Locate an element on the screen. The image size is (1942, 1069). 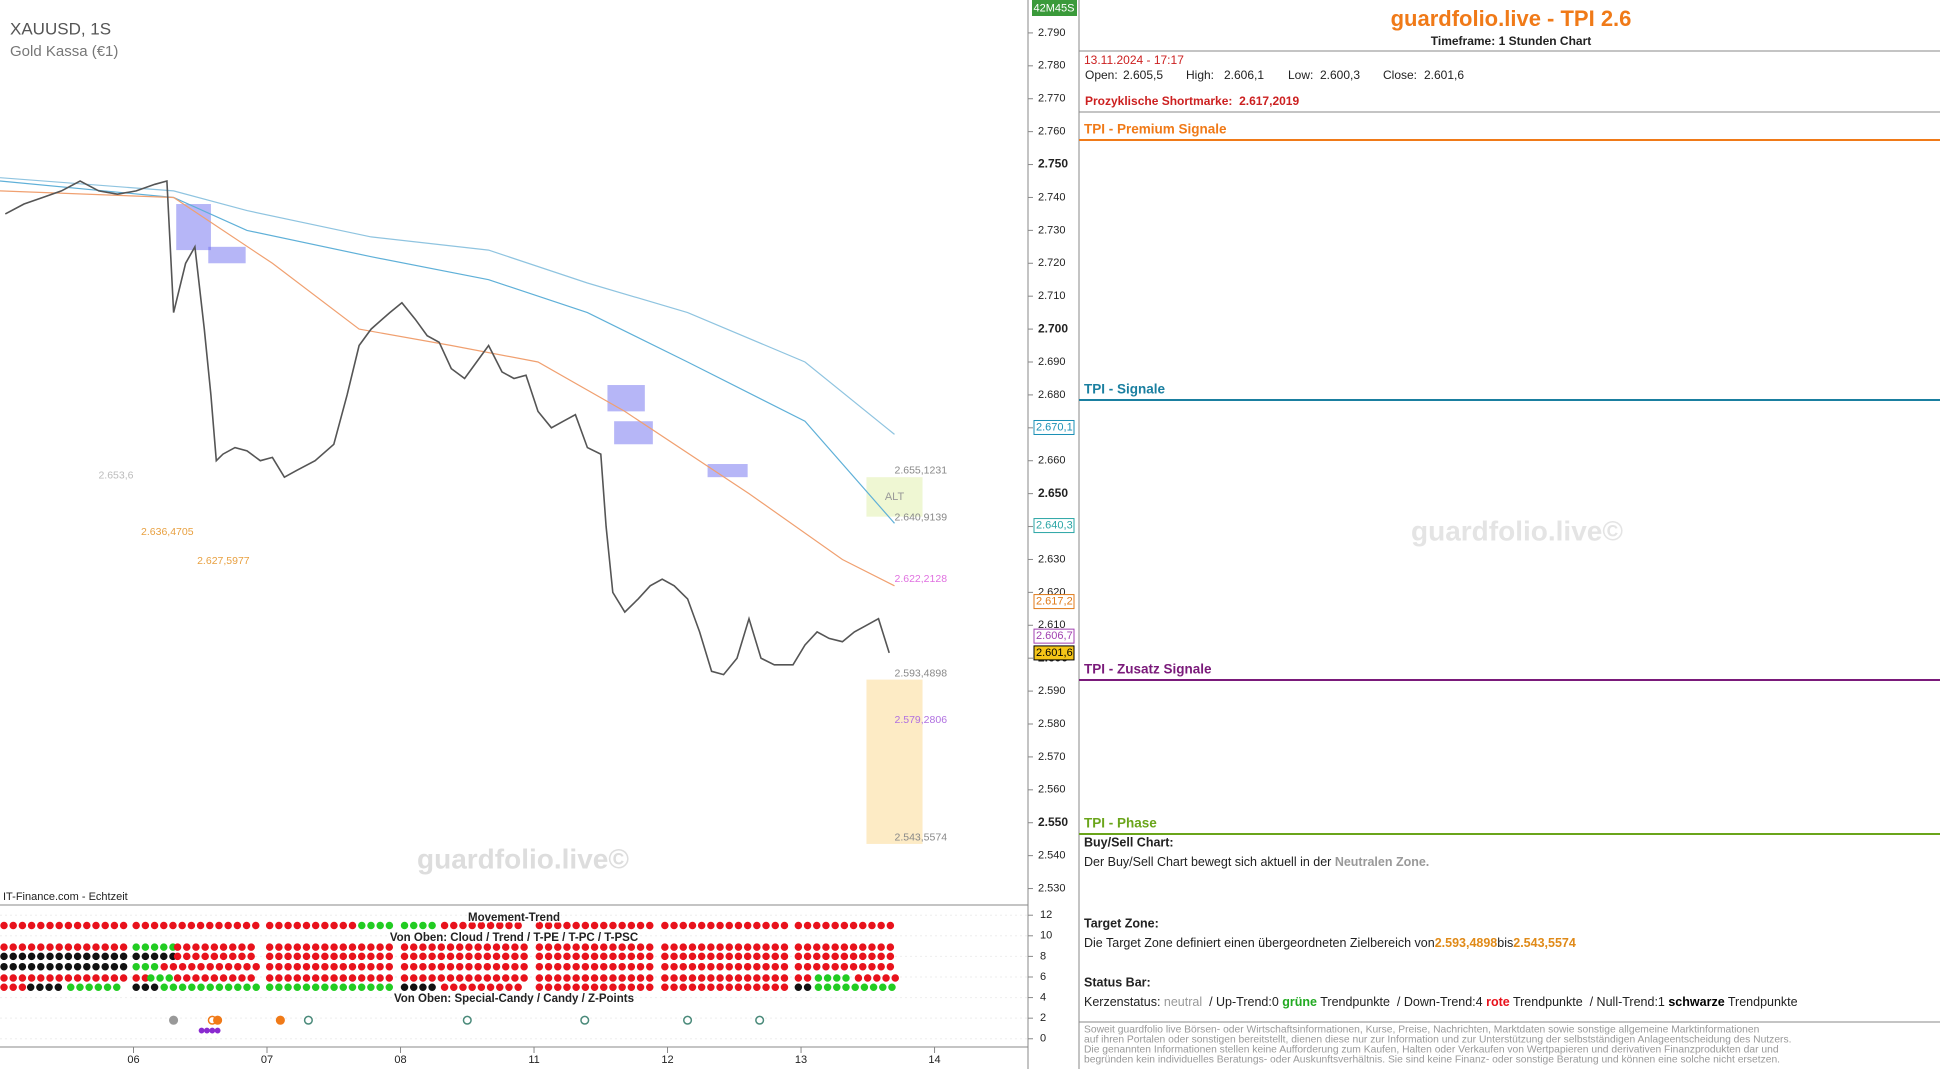
indicator-tick-label: 2 is located at coordinates (1043, 1018).